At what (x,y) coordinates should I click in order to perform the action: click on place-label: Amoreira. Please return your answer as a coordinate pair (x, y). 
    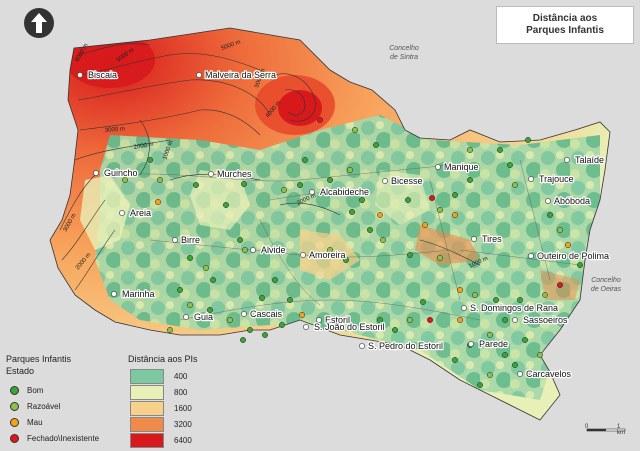
    Looking at the image, I should click on (327, 255).